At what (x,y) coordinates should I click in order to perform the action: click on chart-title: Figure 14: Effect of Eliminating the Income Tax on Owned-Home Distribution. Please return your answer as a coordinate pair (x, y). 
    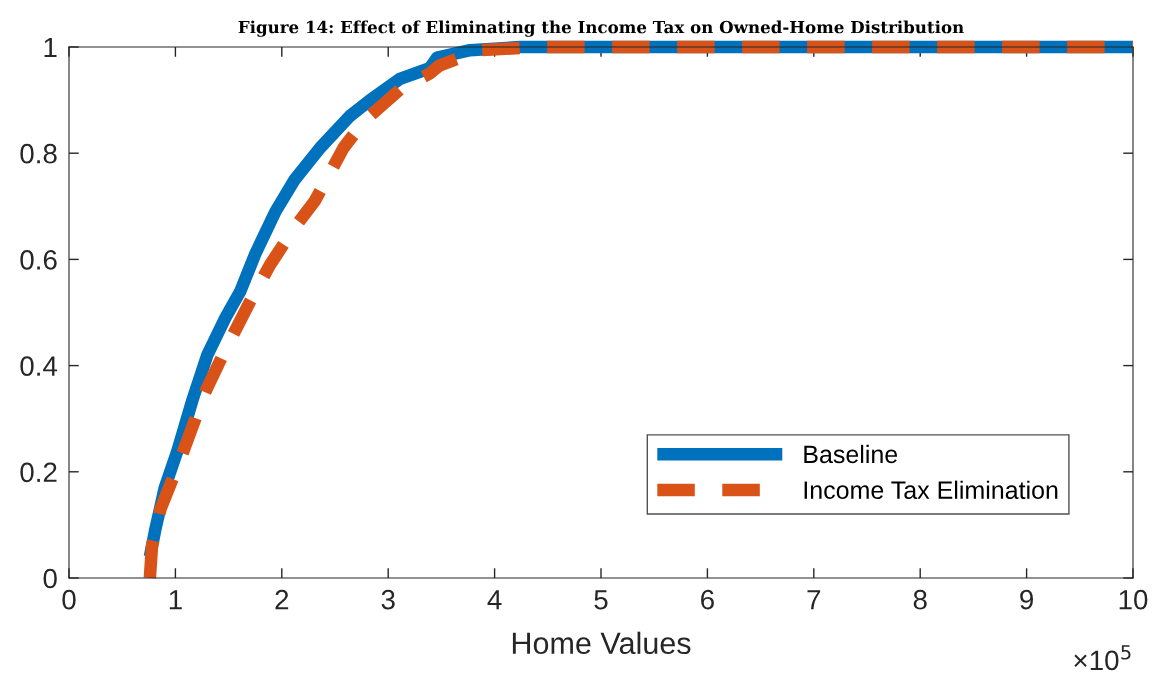
    Looking at the image, I should click on (601, 28).